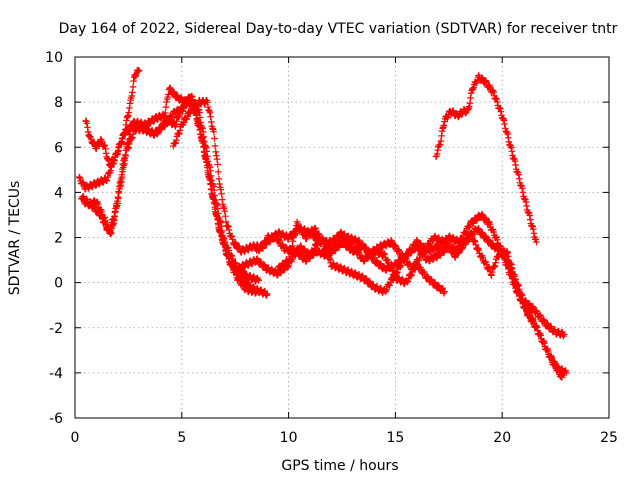  I want to click on x-axis-label: GPS time / hours, so click(339, 466).